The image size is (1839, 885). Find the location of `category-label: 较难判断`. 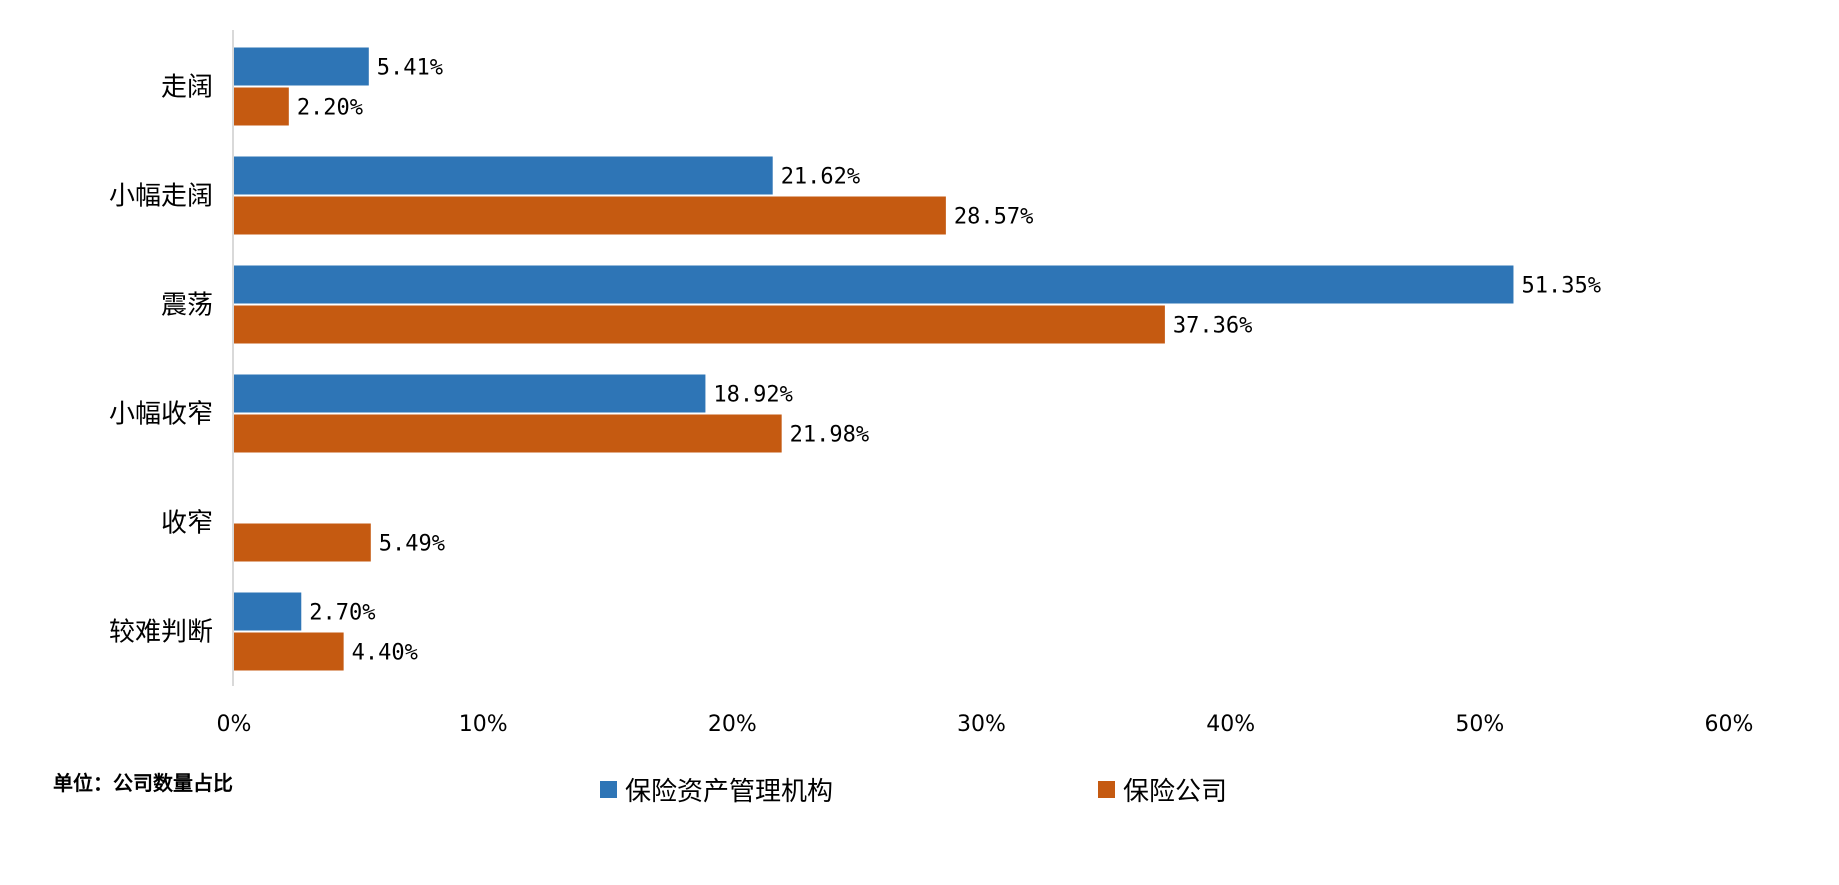

category-label: 较难判断 is located at coordinates (161, 633).